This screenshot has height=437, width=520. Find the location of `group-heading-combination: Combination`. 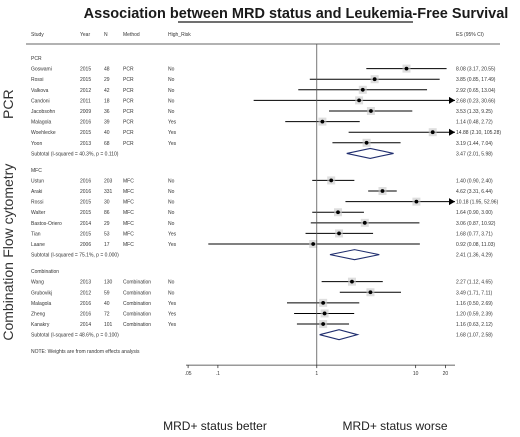

group-heading-combination: Combination is located at coordinates (45, 272).